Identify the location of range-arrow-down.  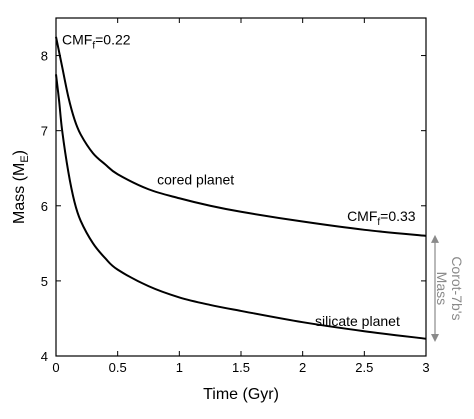
(435, 337).